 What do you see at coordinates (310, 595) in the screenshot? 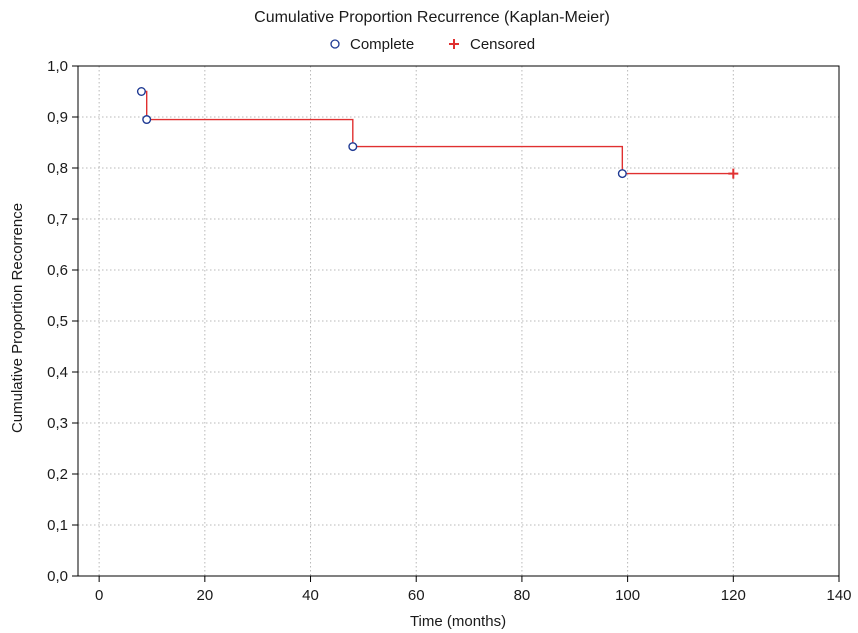
I see `x-tick-label: 40` at bounding box center [310, 595].